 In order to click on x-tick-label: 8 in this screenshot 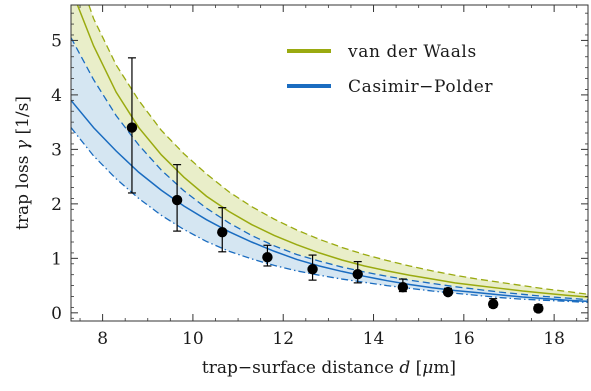, I will do `click(102, 339)`.